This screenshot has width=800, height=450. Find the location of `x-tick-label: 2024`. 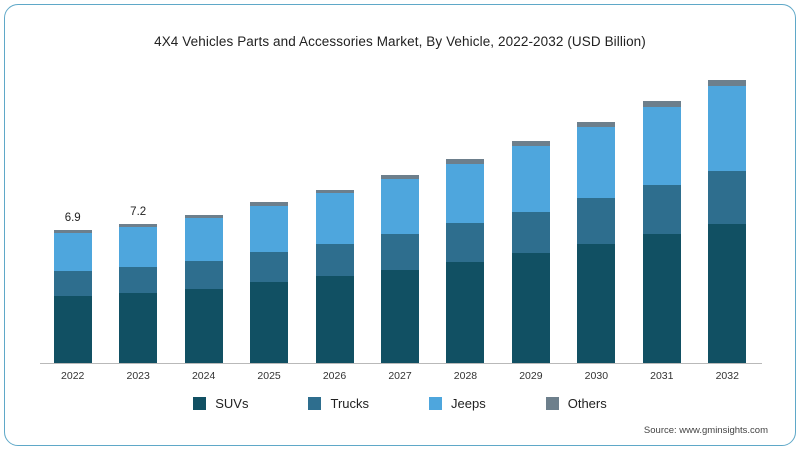

x-tick-label: 2024 is located at coordinates (203, 376).